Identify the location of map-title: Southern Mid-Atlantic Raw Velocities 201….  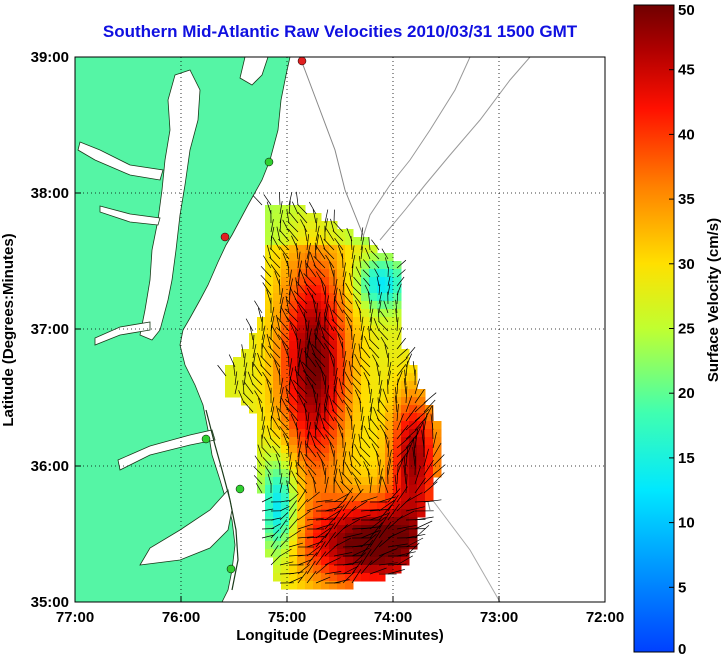
(340, 31).